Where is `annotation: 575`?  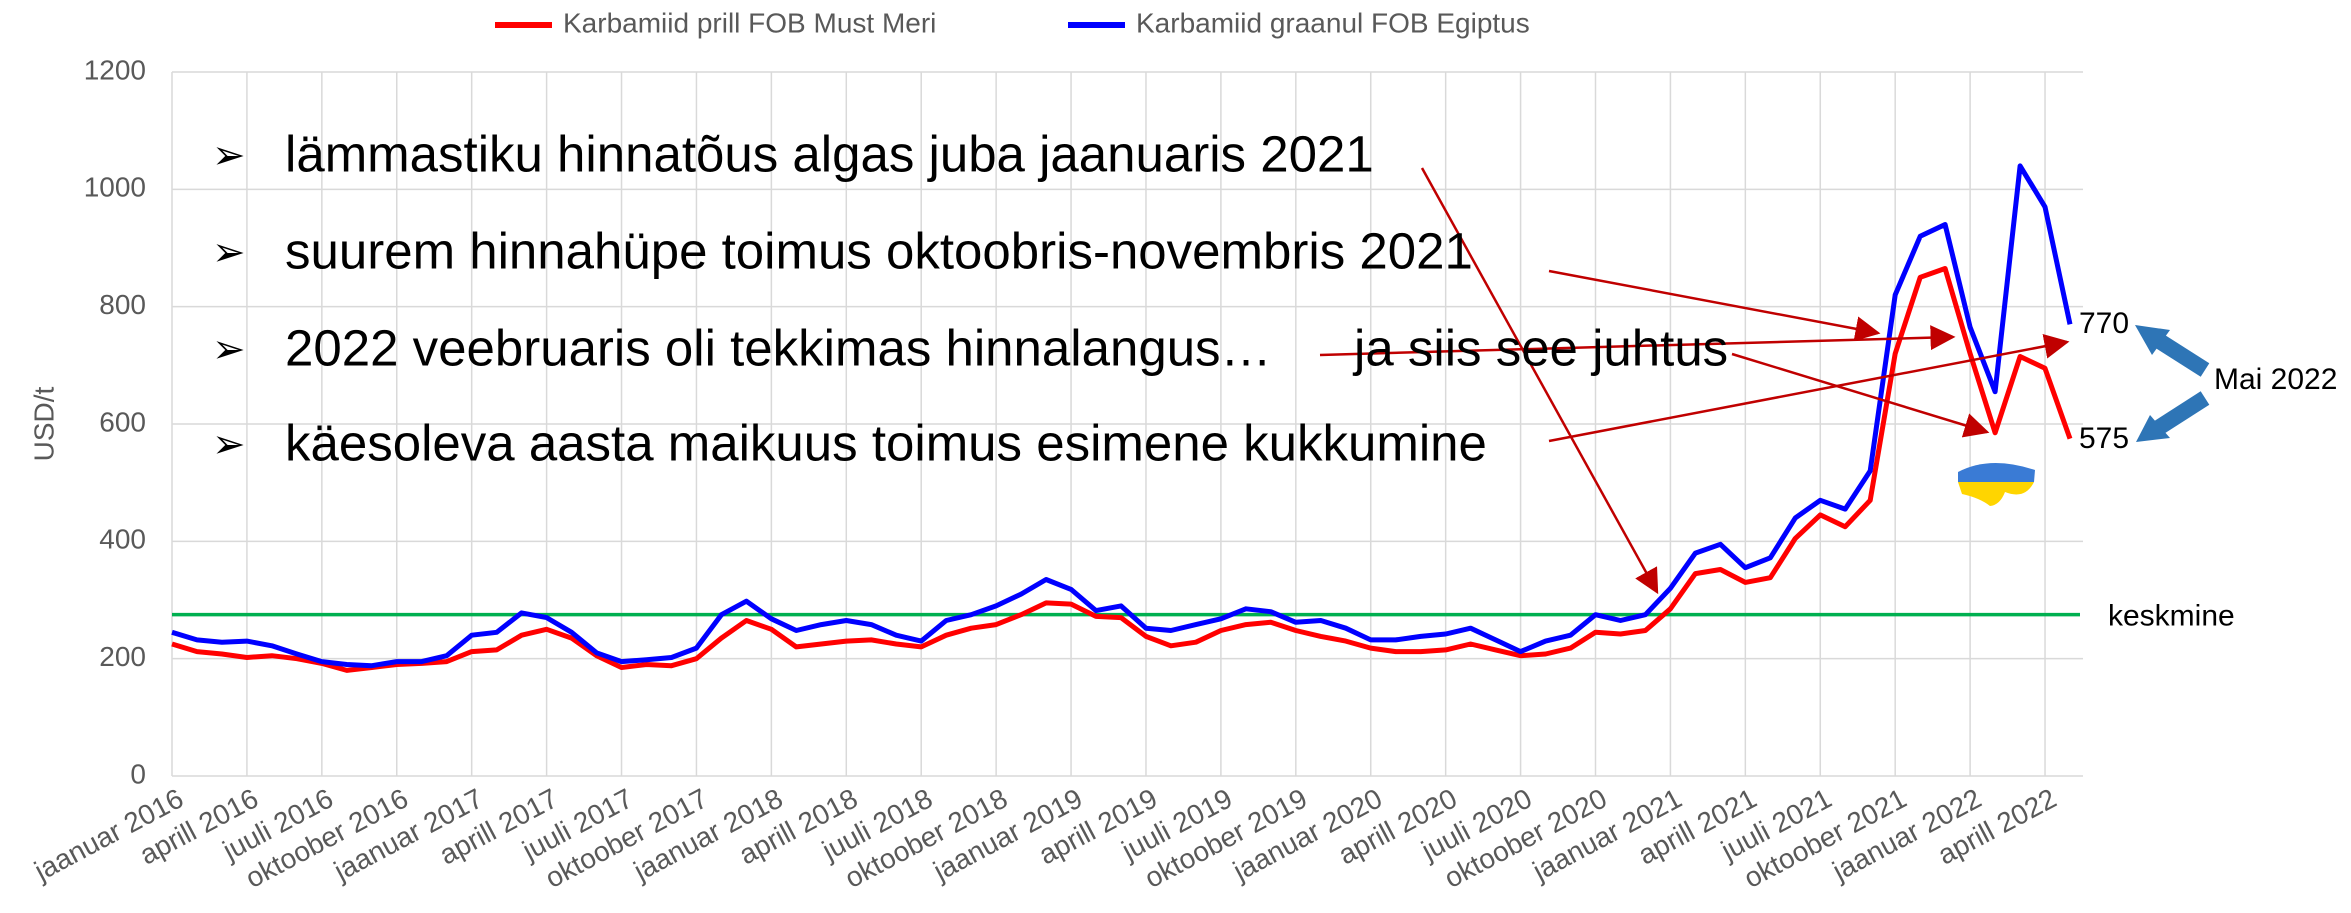
annotation: 575 is located at coordinates (2104, 438).